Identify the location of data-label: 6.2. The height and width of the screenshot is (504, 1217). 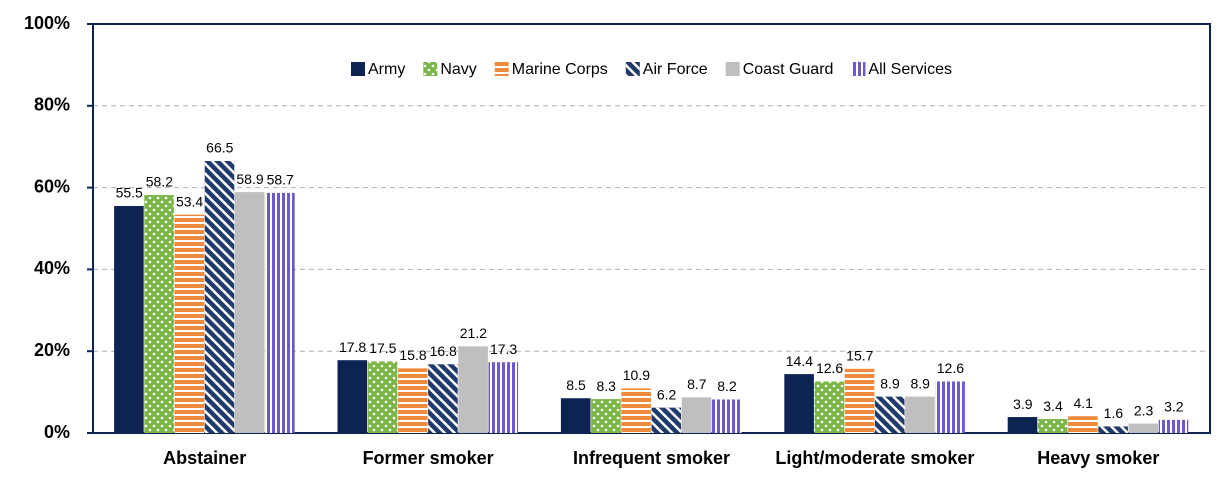
(667, 394).